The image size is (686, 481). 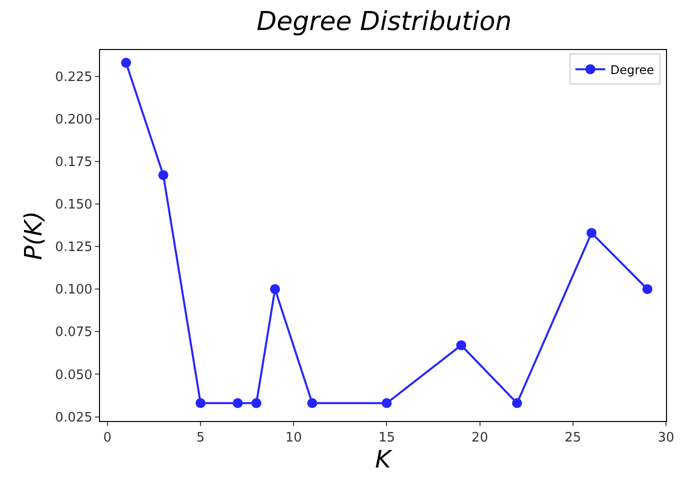 I want to click on x-tick-label: 10, so click(x=293, y=438).